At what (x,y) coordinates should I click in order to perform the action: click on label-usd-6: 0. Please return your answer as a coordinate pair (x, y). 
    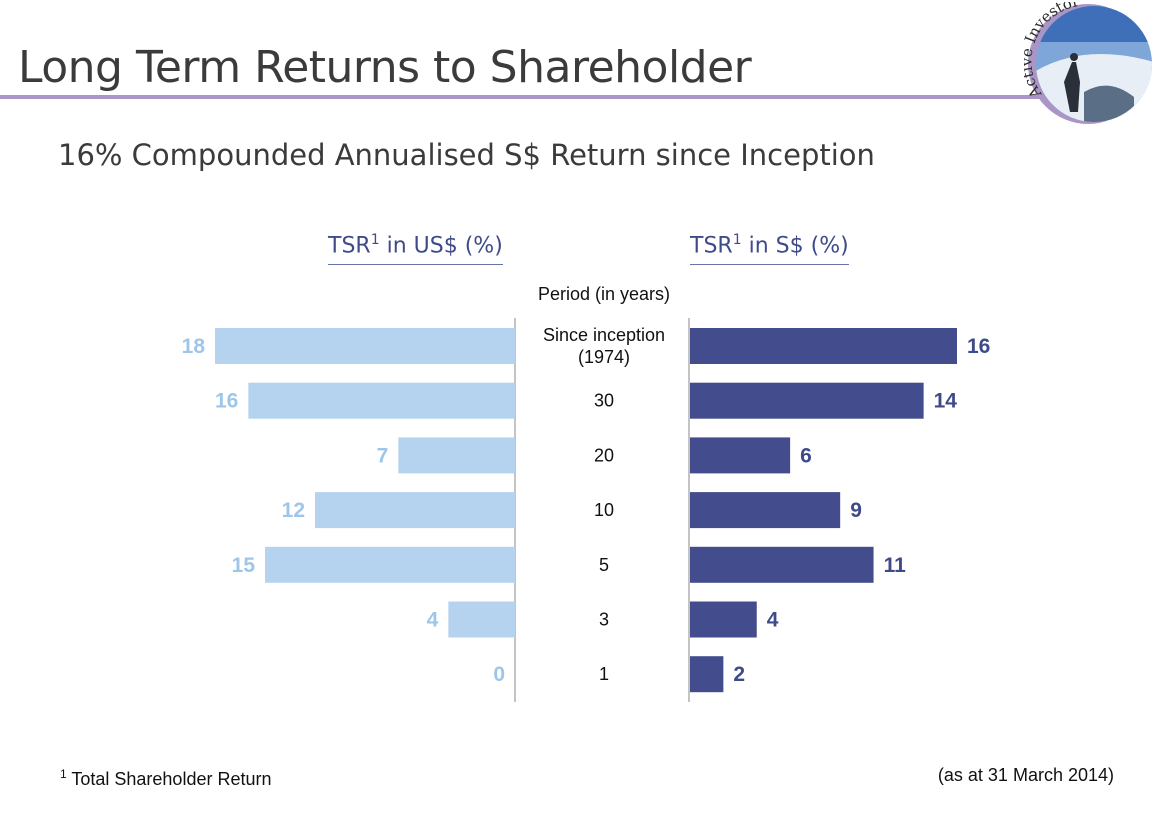
    Looking at the image, I should click on (499, 674).